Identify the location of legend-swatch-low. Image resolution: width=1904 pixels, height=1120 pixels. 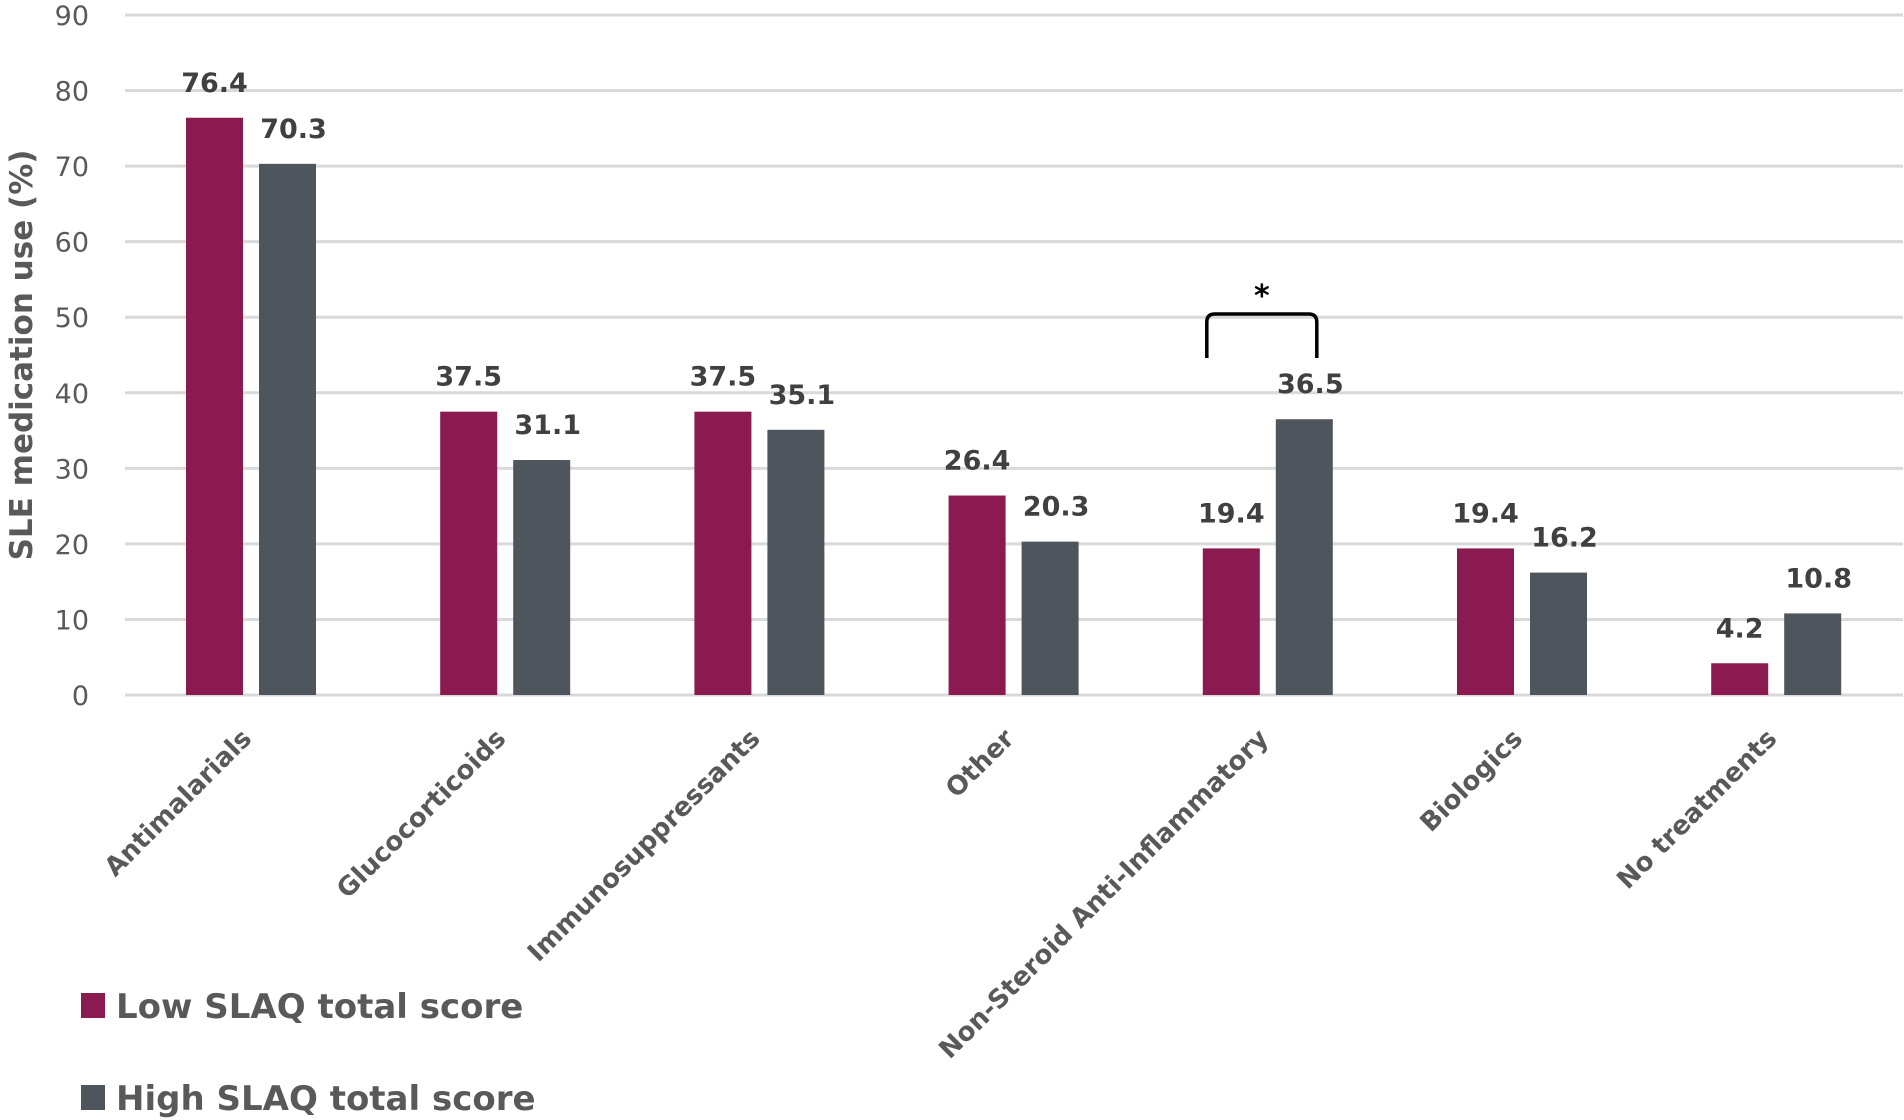
(93, 1005).